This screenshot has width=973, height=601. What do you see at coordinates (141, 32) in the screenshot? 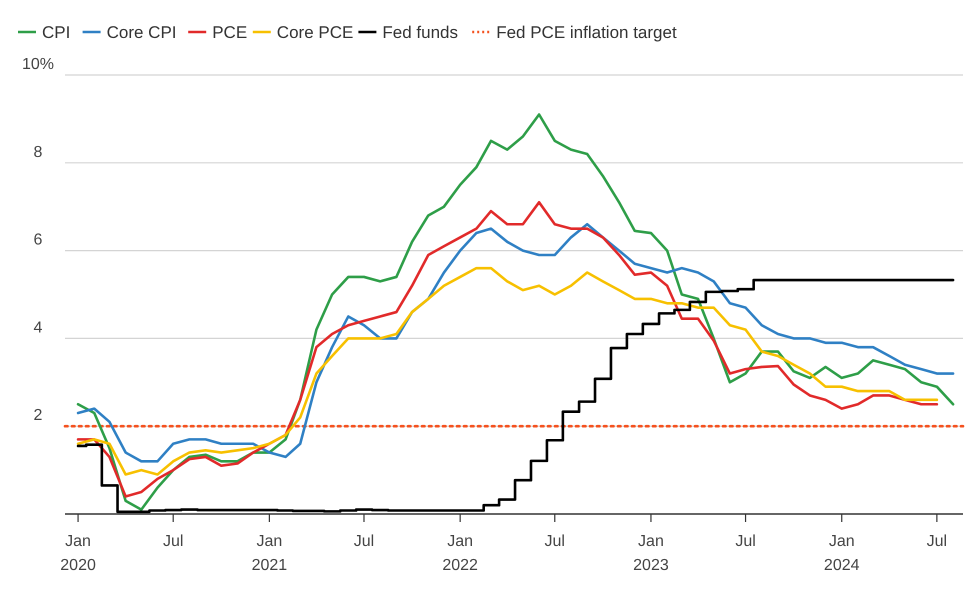
I see `legend-label: Core CPI` at bounding box center [141, 32].